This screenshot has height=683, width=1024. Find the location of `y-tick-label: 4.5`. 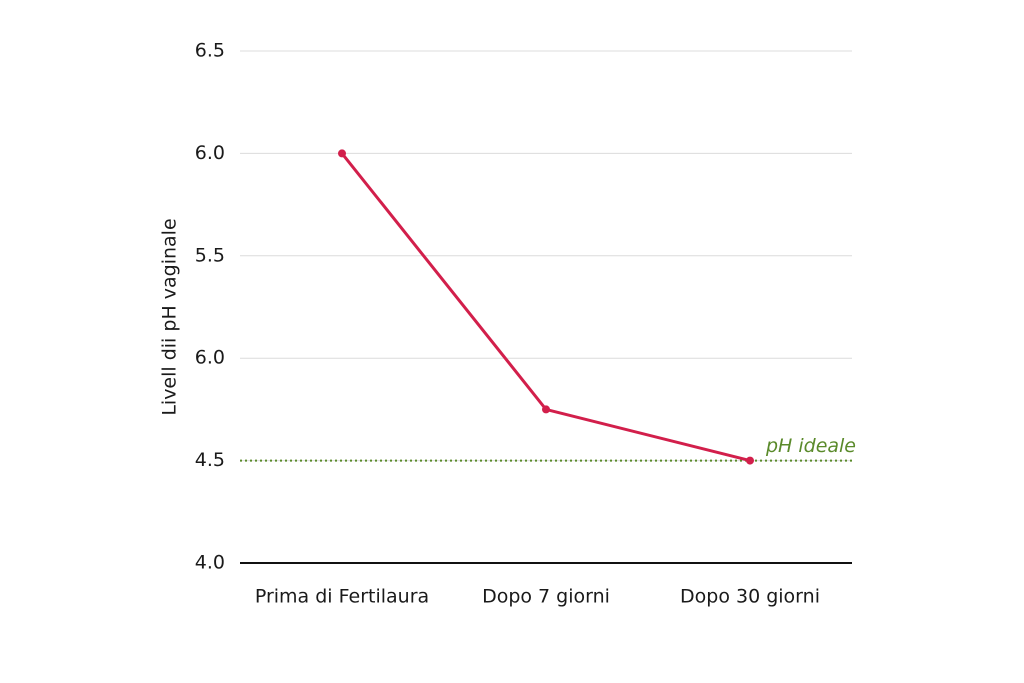

y-tick-label: 4.5 is located at coordinates (210, 460).